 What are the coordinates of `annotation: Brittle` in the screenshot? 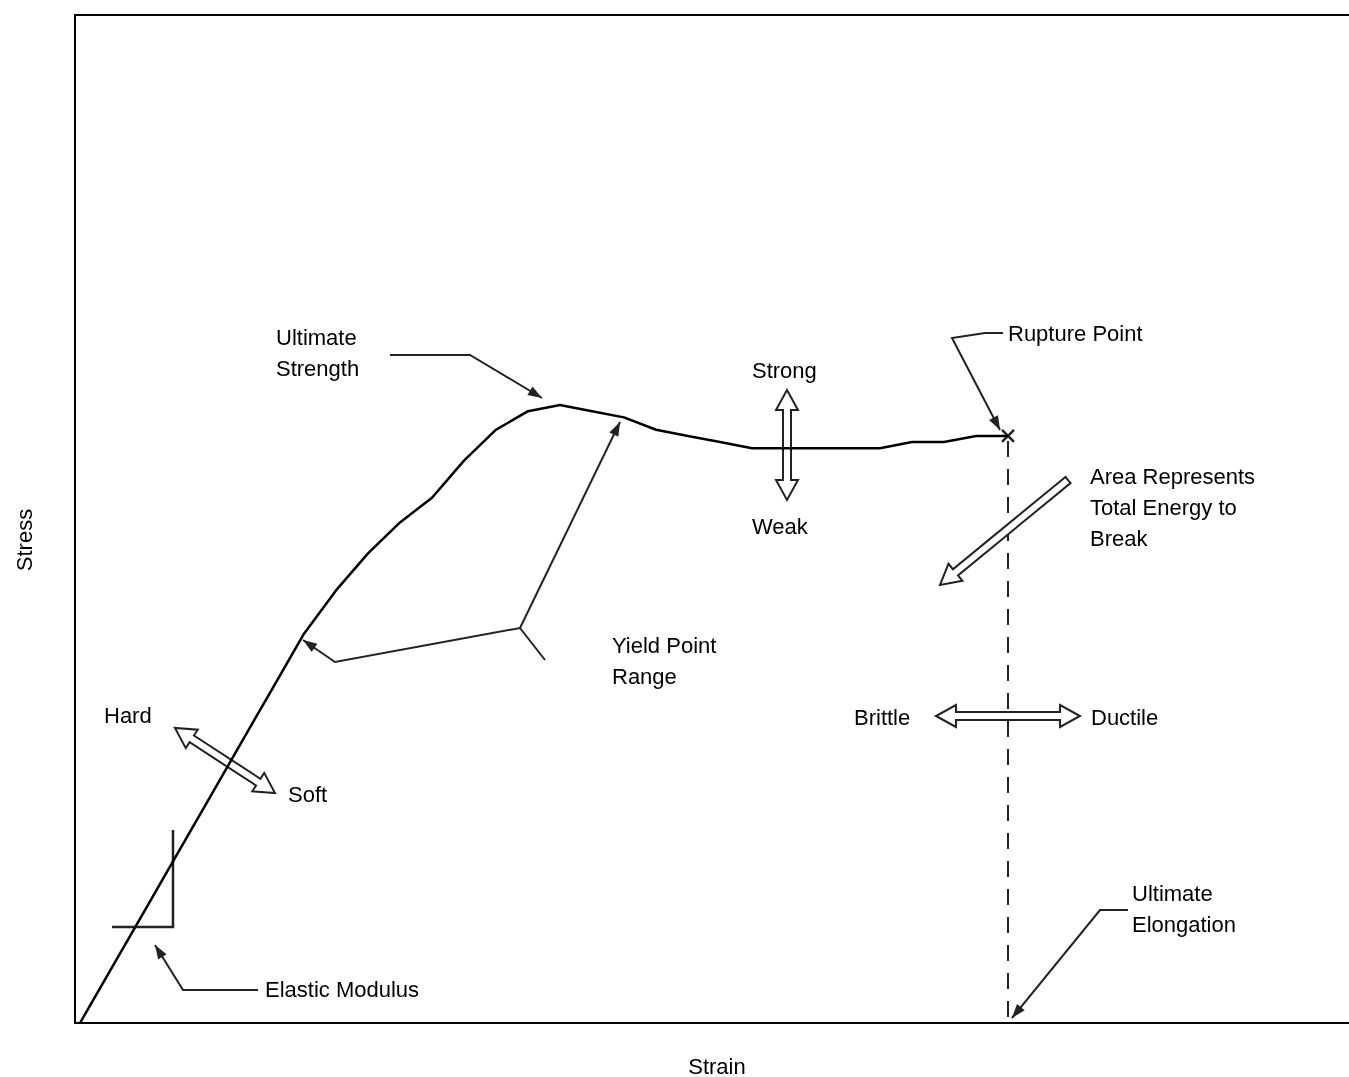 It's located at (882, 717).